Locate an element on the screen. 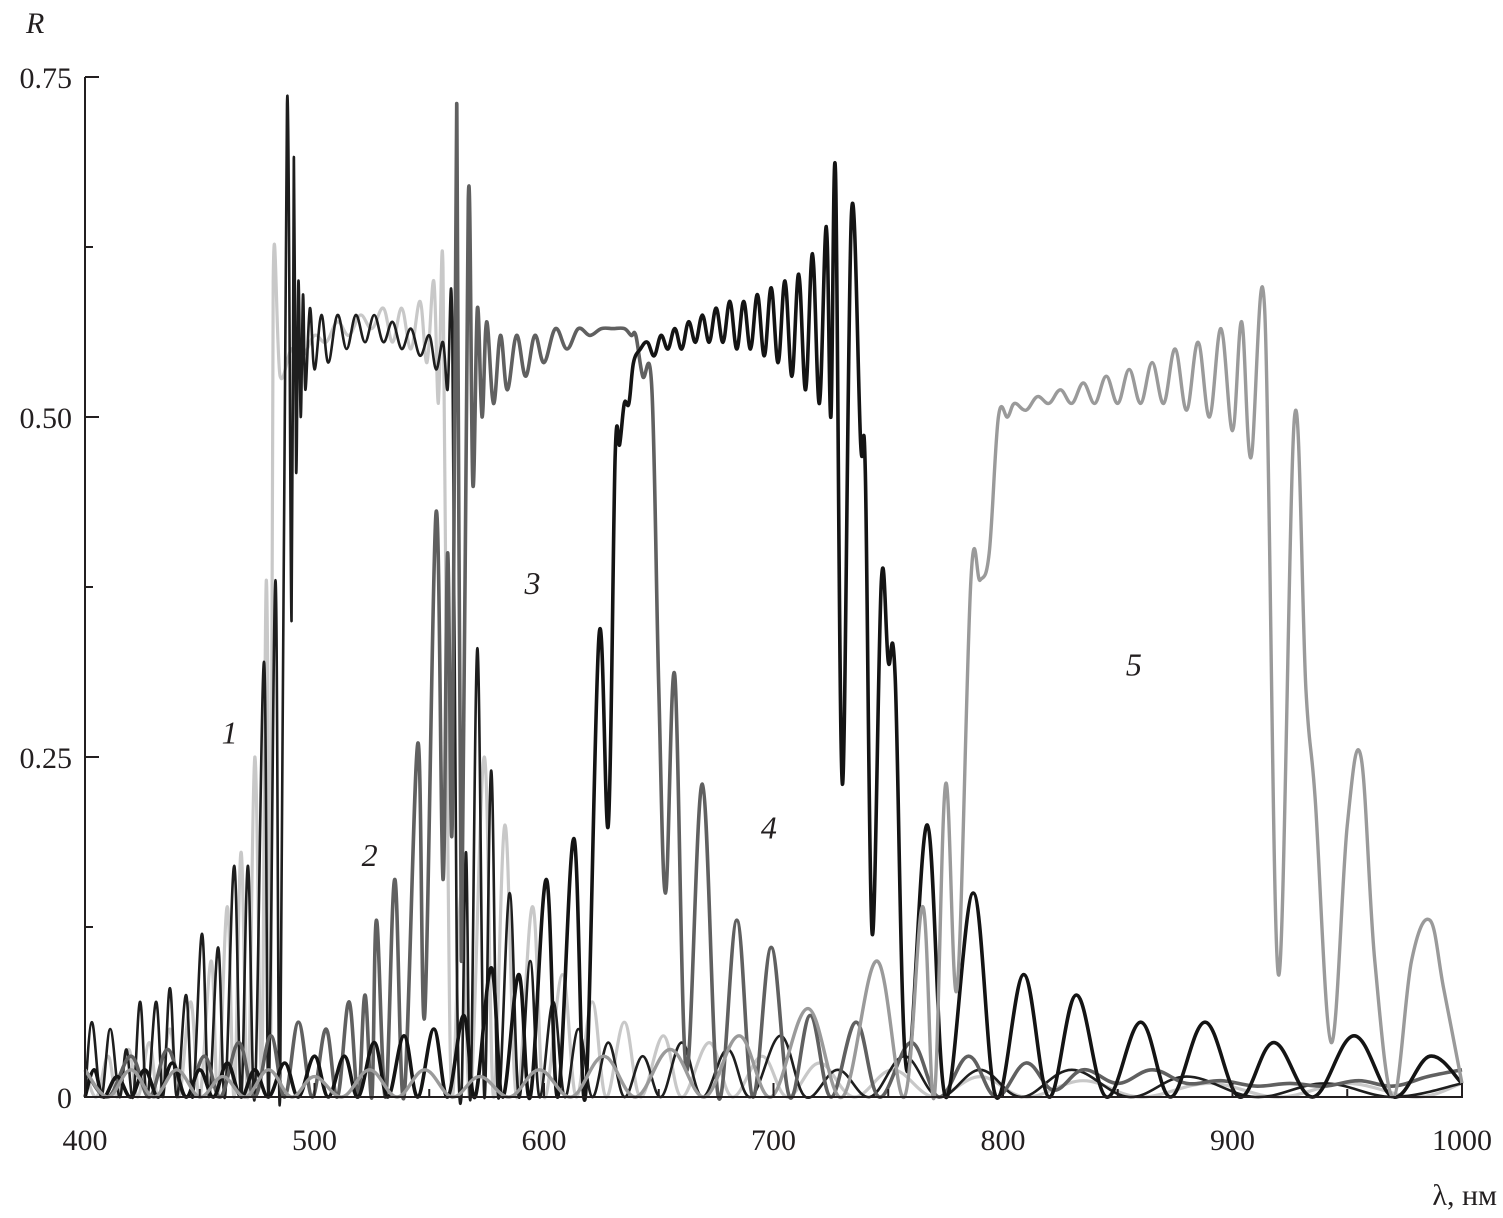  x-axis-label: λ, нм is located at coordinates (1464, 1195).